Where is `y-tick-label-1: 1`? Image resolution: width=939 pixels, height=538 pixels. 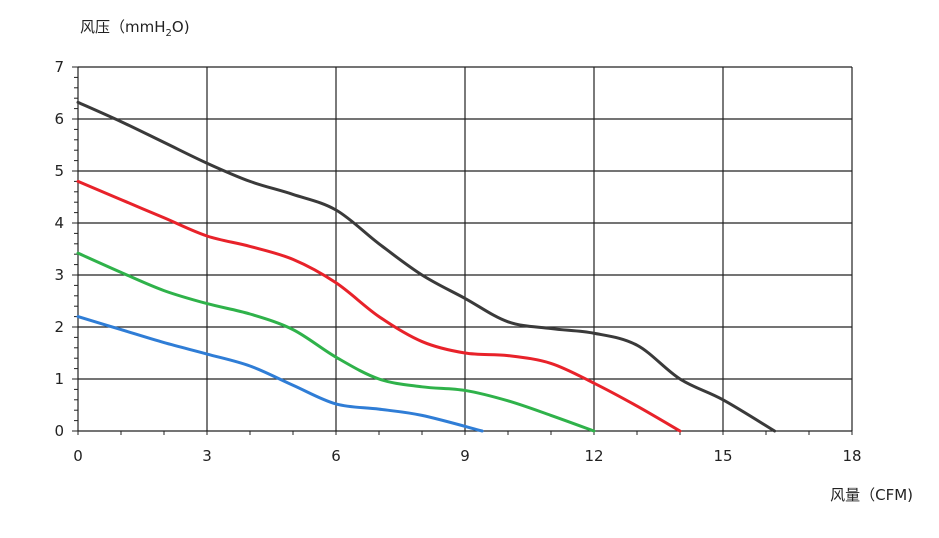 y-tick-label-1: 1 is located at coordinates (59, 379).